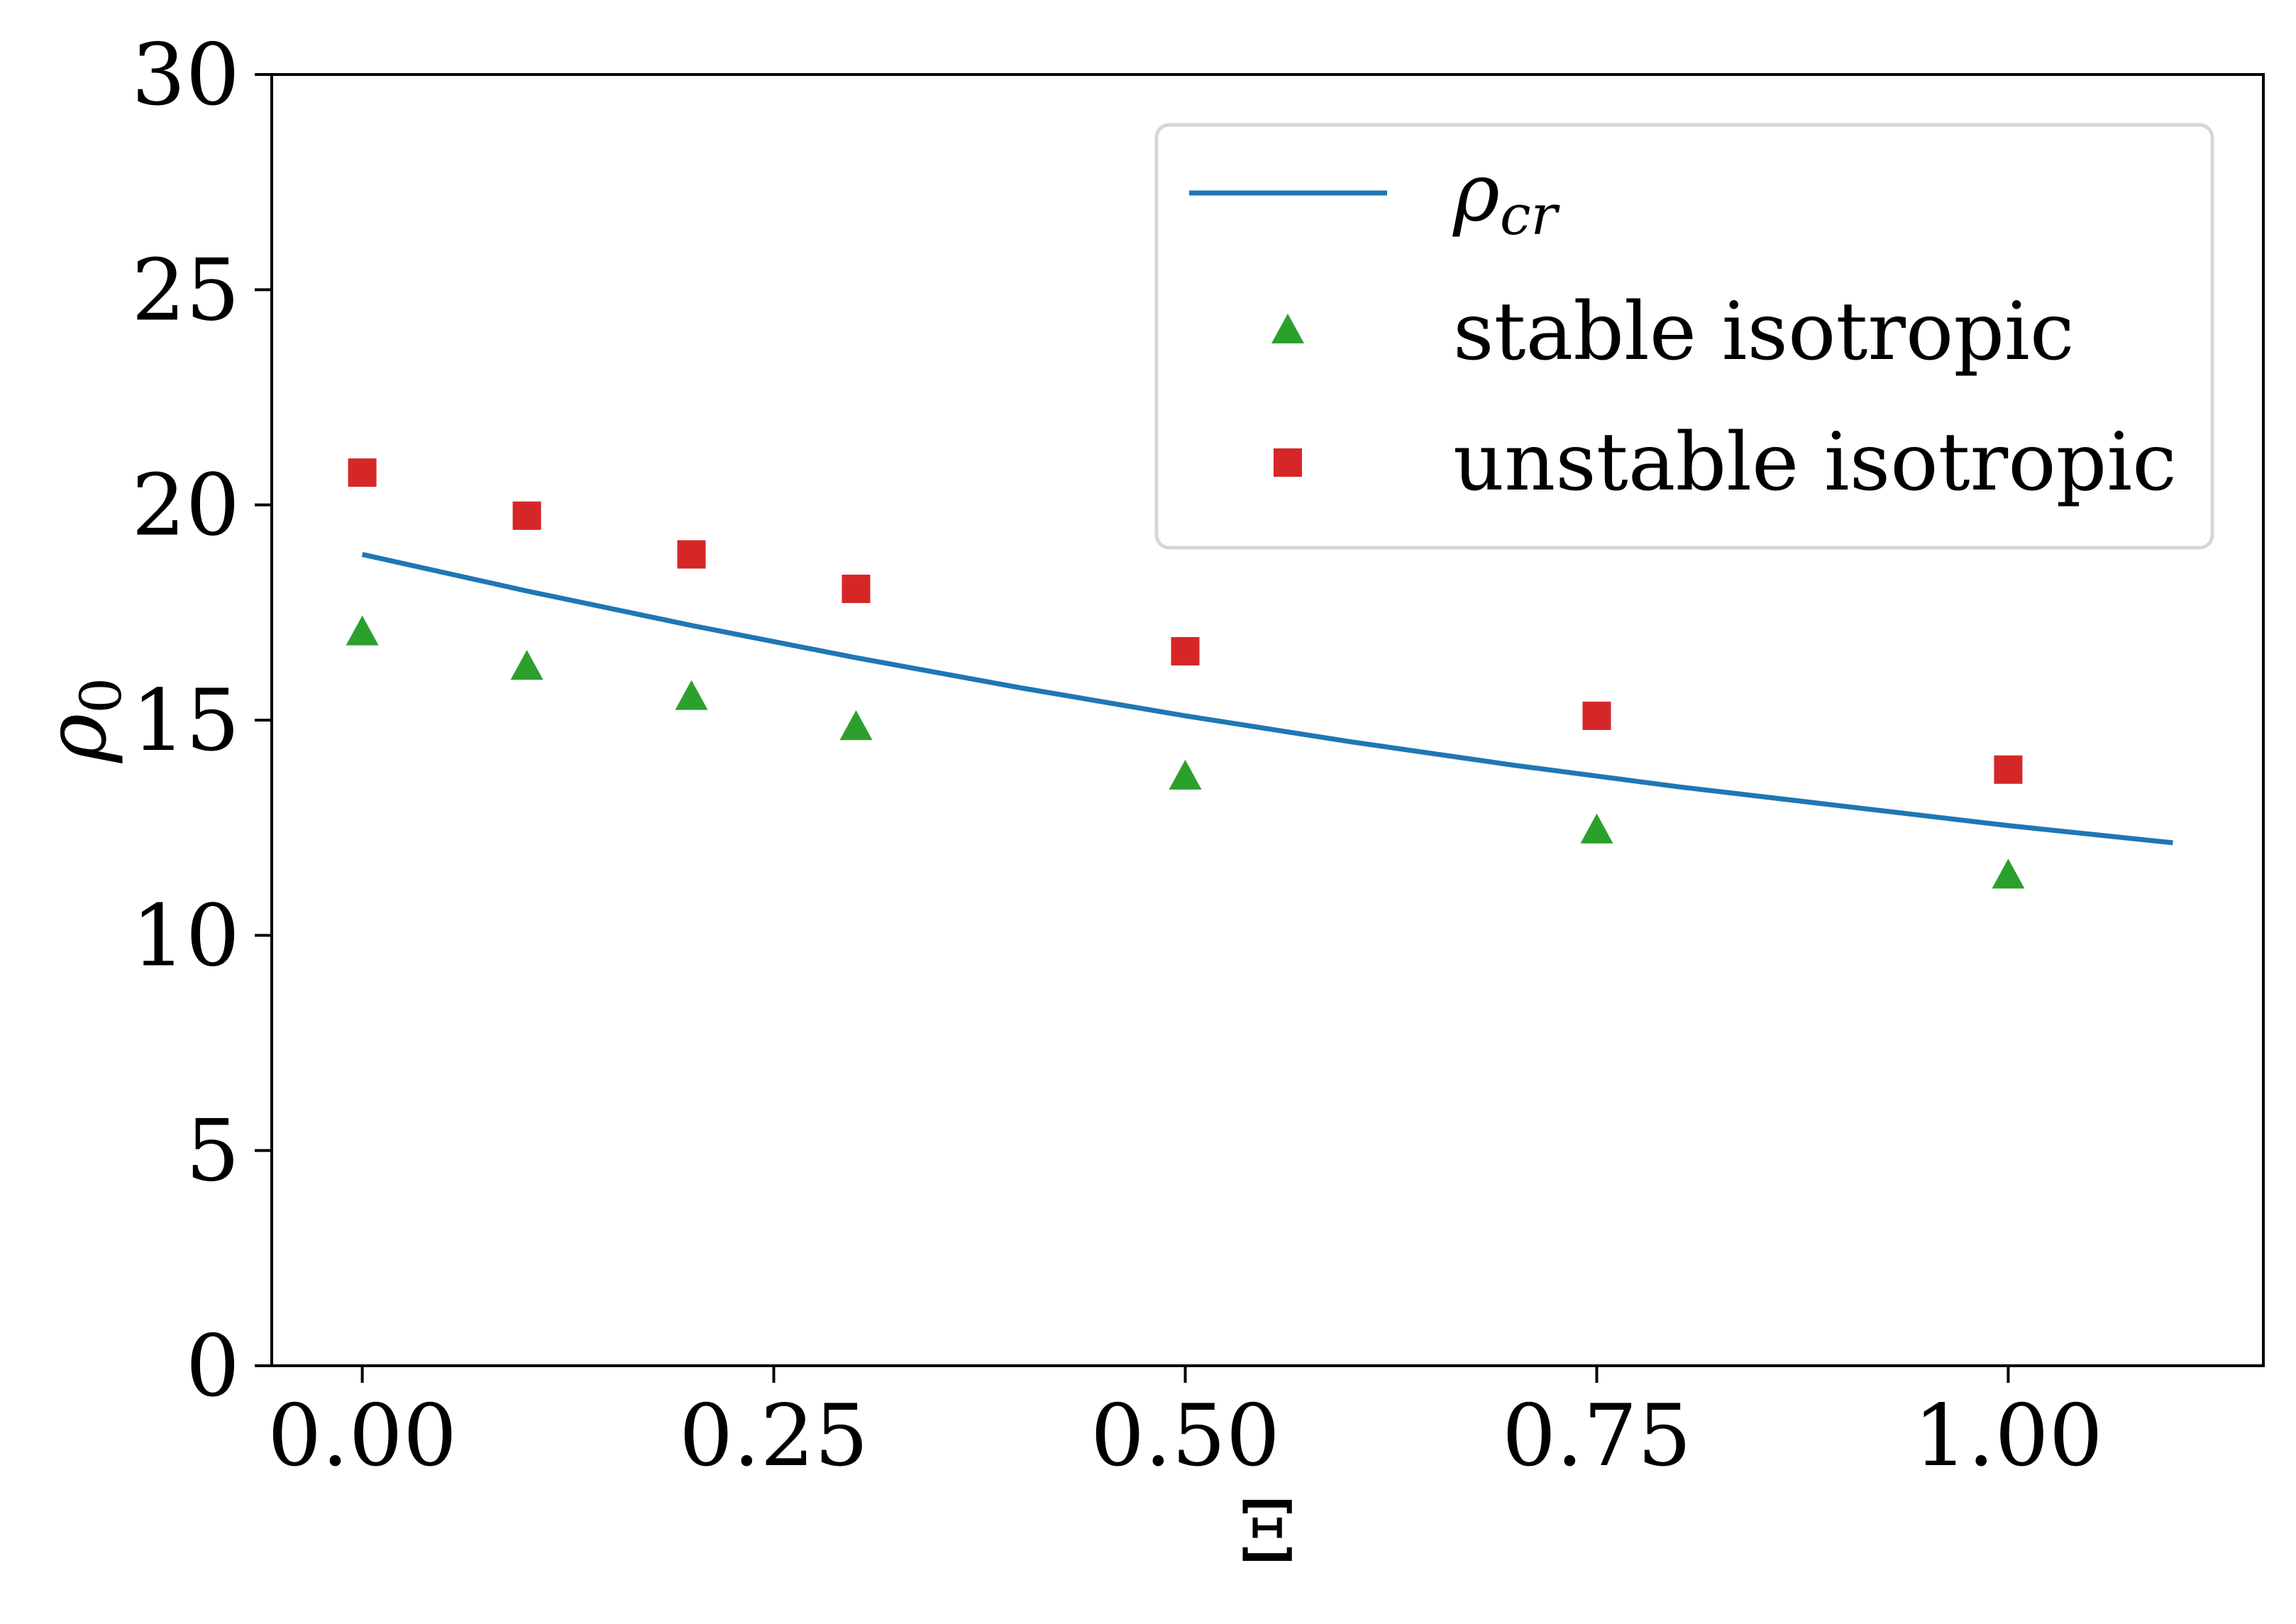 This screenshot has height=1624, width=2296. What do you see at coordinates (185, 75) in the screenshot?
I see `y-tick-label-6: 30` at bounding box center [185, 75].